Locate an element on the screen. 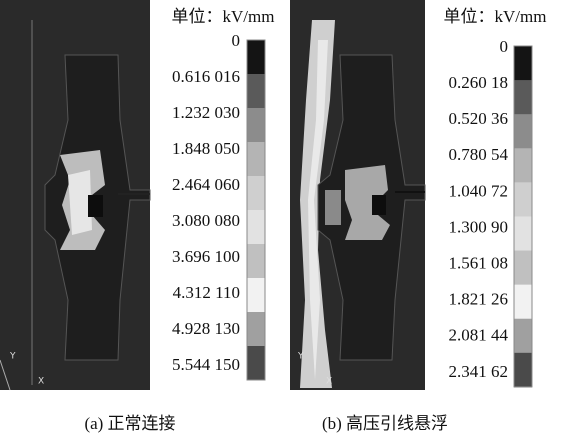 Image resolution: width=570 pixels, height=438 pixels. scale-label: 1.232 030 is located at coordinates (206, 112).